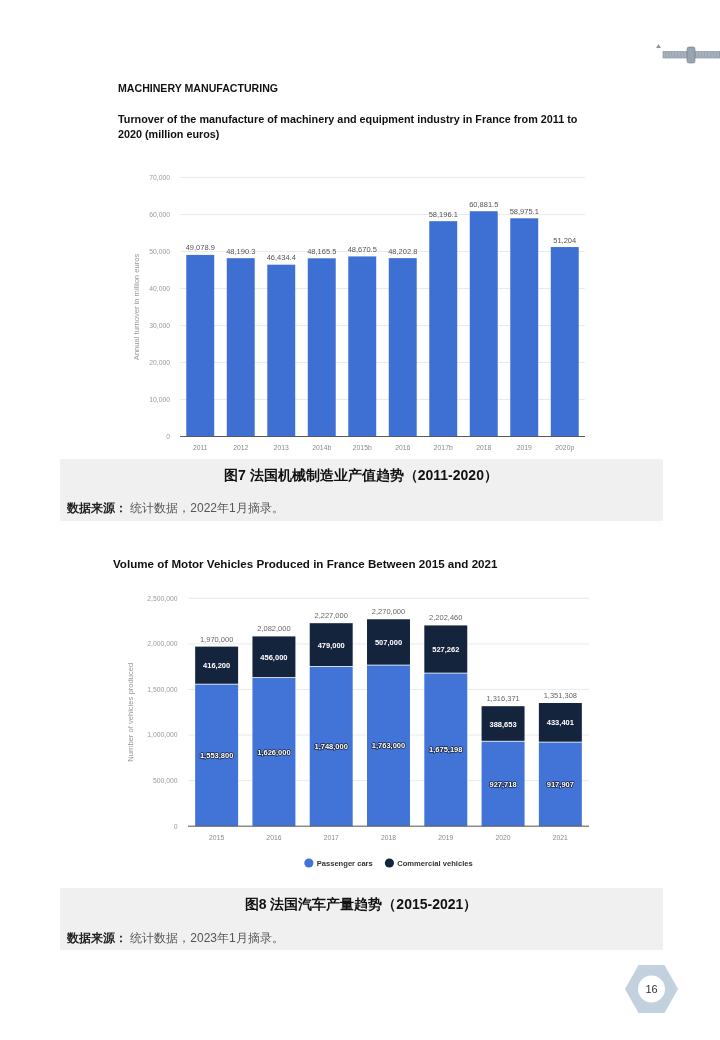  Describe the element at coordinates (175, 937) in the screenshot. I see `text: 数据来源： 统计数据，2023年1月摘录。` at that location.